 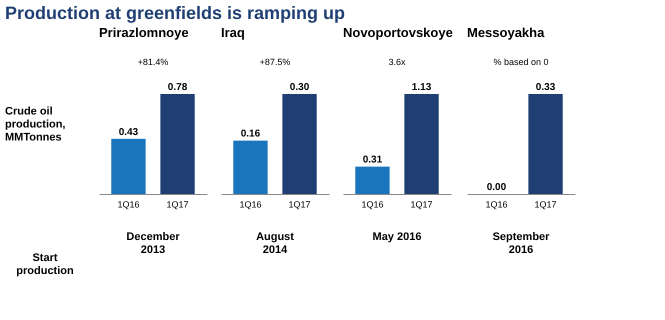 What do you see at coordinates (422, 87) in the screenshot?
I see `data-label: 1.13` at bounding box center [422, 87].